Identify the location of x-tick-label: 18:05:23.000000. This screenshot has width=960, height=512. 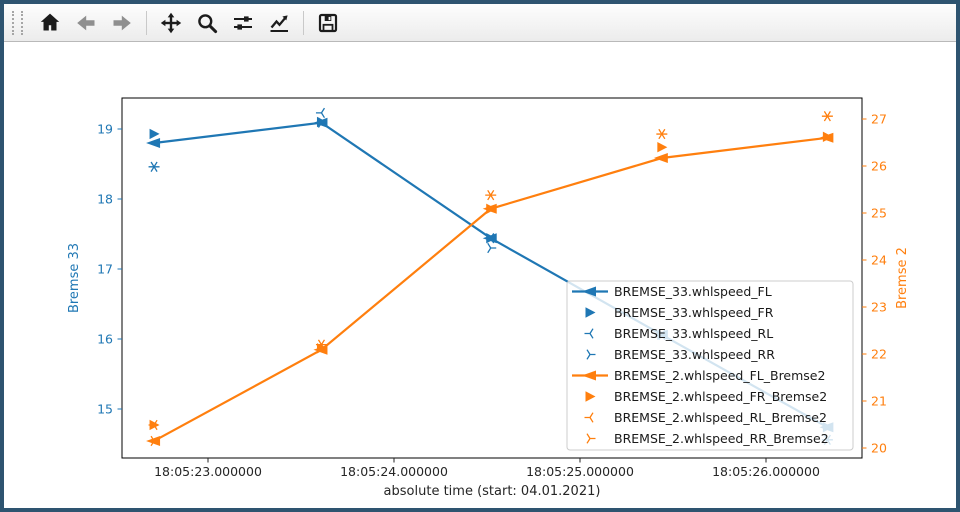
(208, 471).